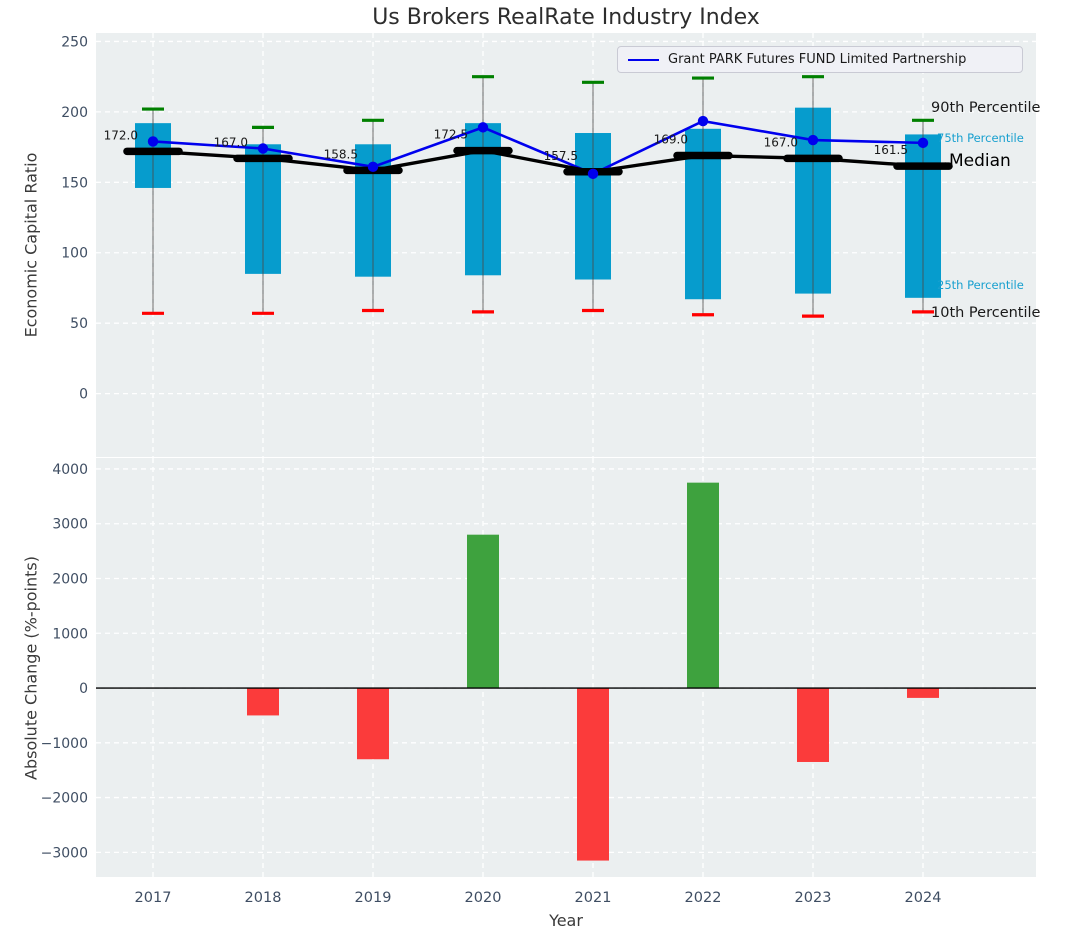 Image resolution: width=1067 pixels, height=942 pixels. I want to click on median-annotation-2017: 172.0, so click(121, 135).